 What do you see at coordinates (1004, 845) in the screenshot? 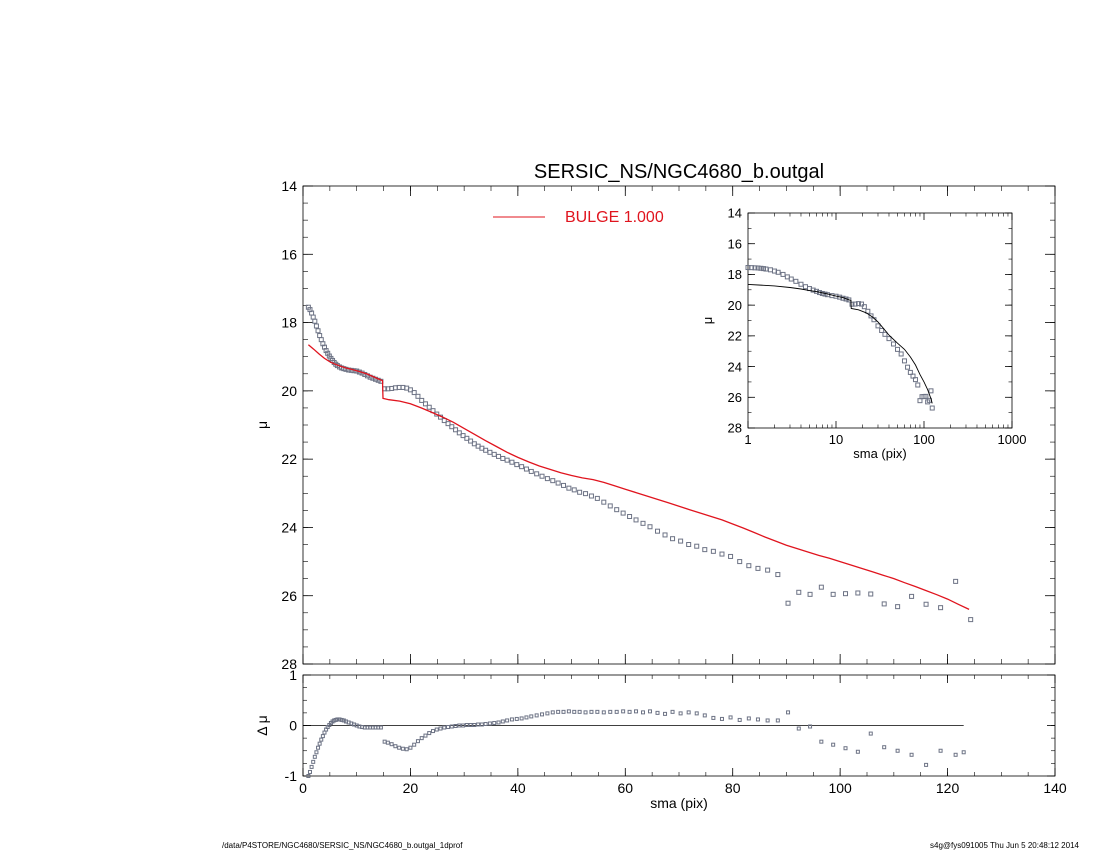
I see `footer-timestamp: s4g@fys091005 Thu Jun 5 20:48:12 2014` at bounding box center [1004, 845].